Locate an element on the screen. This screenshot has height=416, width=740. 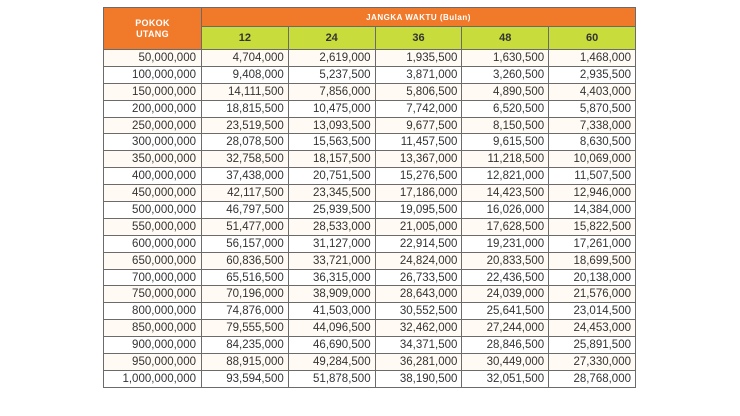
installment-cell: 12,946,000 is located at coordinates (592, 193).